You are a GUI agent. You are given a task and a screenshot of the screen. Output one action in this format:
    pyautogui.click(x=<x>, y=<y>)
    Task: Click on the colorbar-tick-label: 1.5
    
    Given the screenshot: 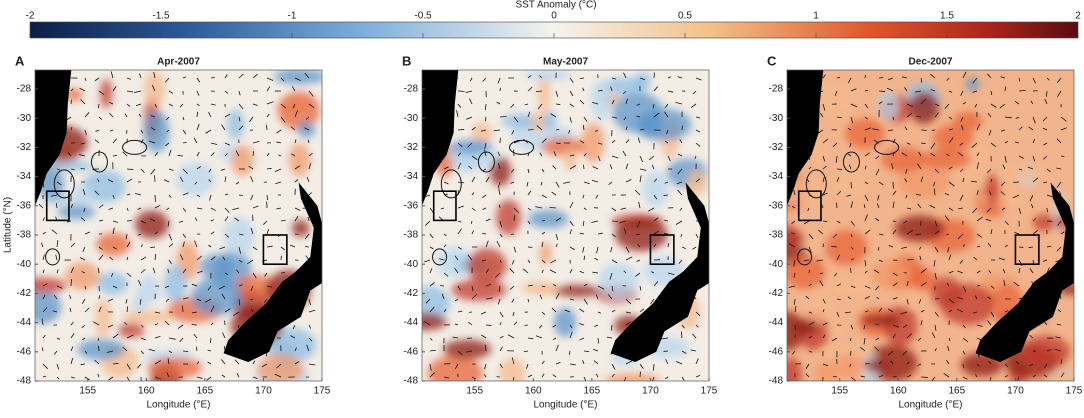 What is the action you would take?
    pyautogui.click(x=947, y=16)
    